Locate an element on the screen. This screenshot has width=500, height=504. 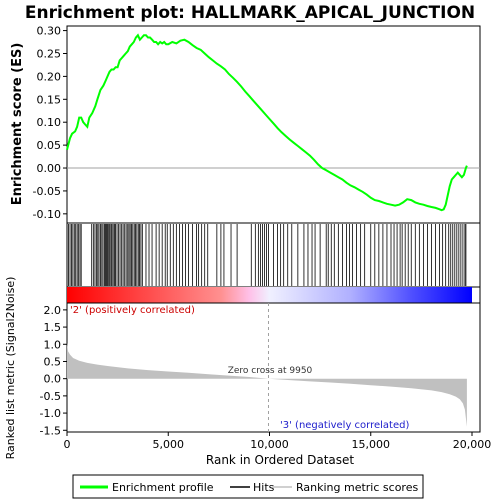
metric-y-tick-label: -0.5 is located at coordinates (50, 396).